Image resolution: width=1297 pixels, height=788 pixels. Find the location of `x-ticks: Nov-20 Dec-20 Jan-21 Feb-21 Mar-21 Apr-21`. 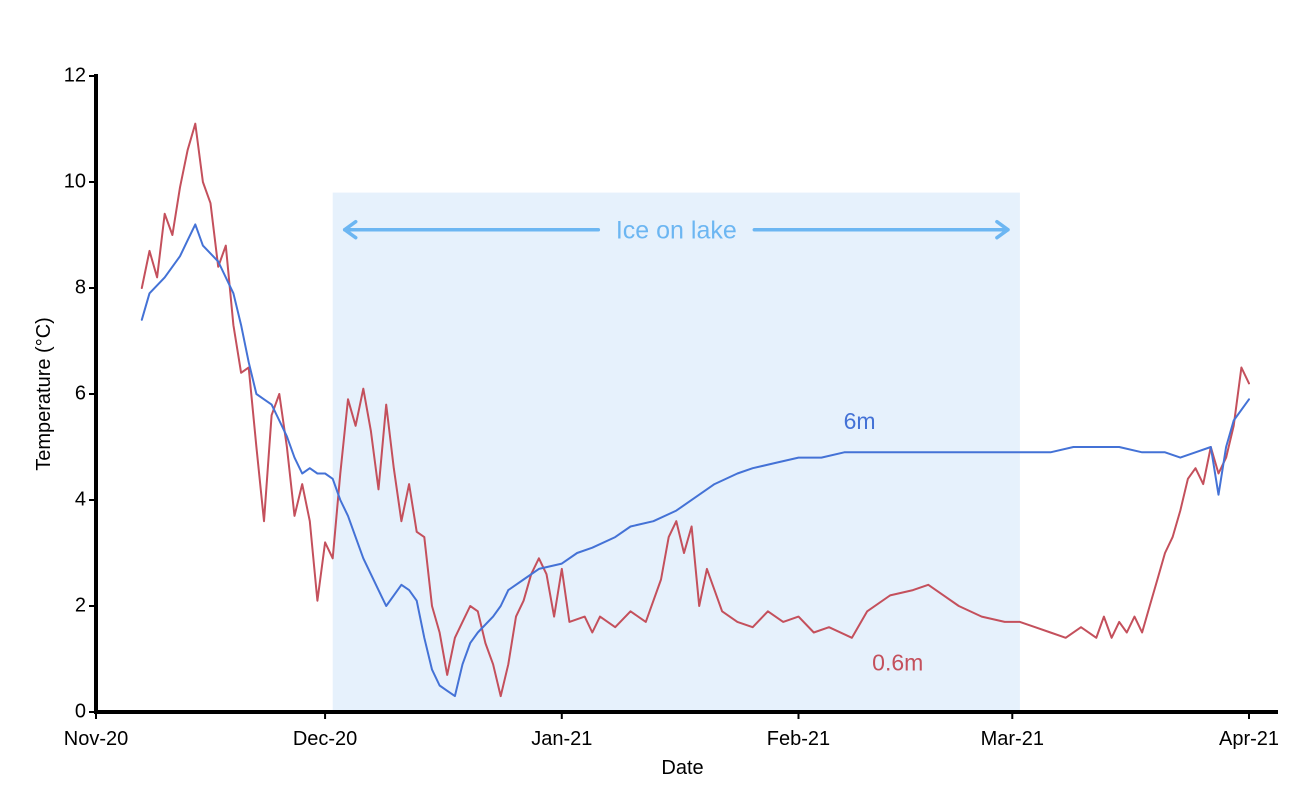

x-ticks: Nov-20 Dec-20 Jan-21 Feb-21 Mar-21 Apr-21 is located at coordinates (671, 731).